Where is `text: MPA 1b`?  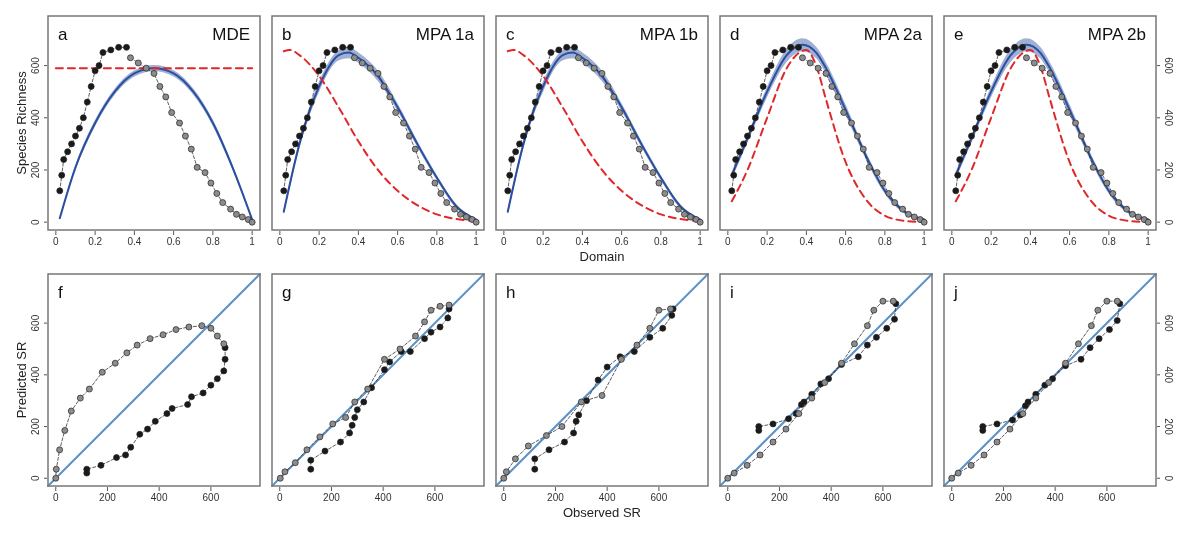 text: MPA 1b is located at coordinates (668, 34).